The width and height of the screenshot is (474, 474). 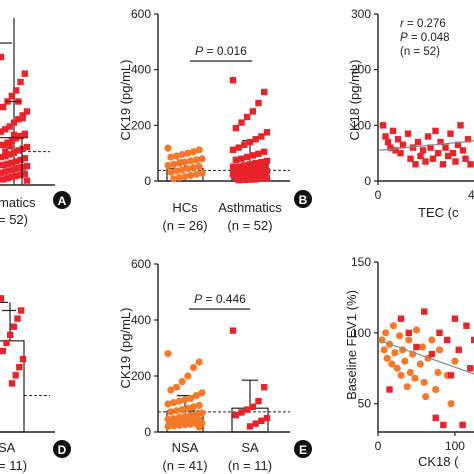 I want to click on panel-c-y-tick-label: 0, so click(x=367, y=181).